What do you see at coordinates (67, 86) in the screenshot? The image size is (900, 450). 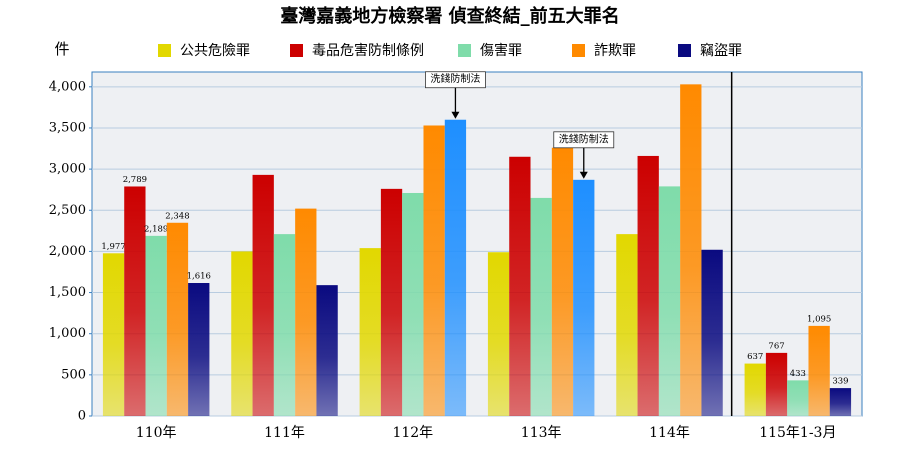 I see `y-tick-label: 4,000` at bounding box center [67, 86].